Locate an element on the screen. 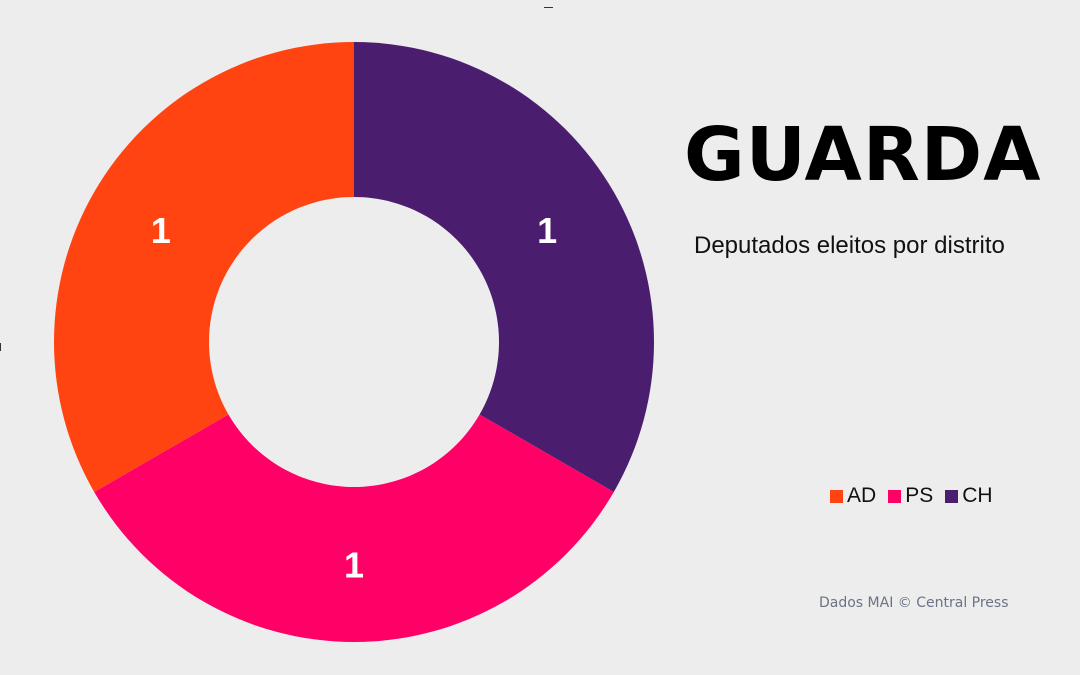 The height and width of the screenshot is (675, 1080). data-label-ps: 1 is located at coordinates (354, 565).